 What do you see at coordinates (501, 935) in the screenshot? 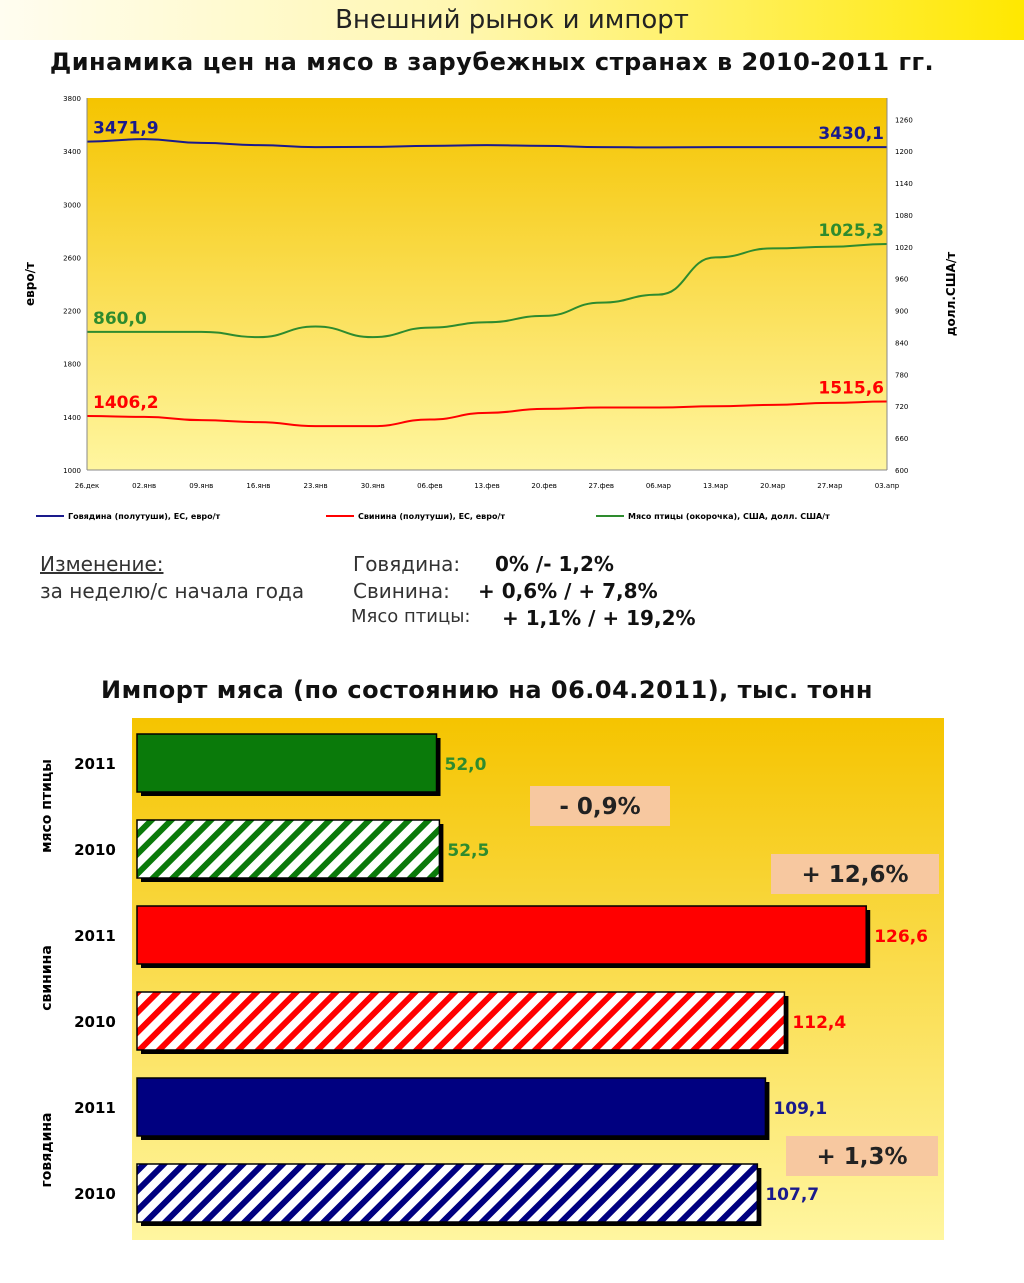
I see `bar-свинина-2011` at bounding box center [501, 935].